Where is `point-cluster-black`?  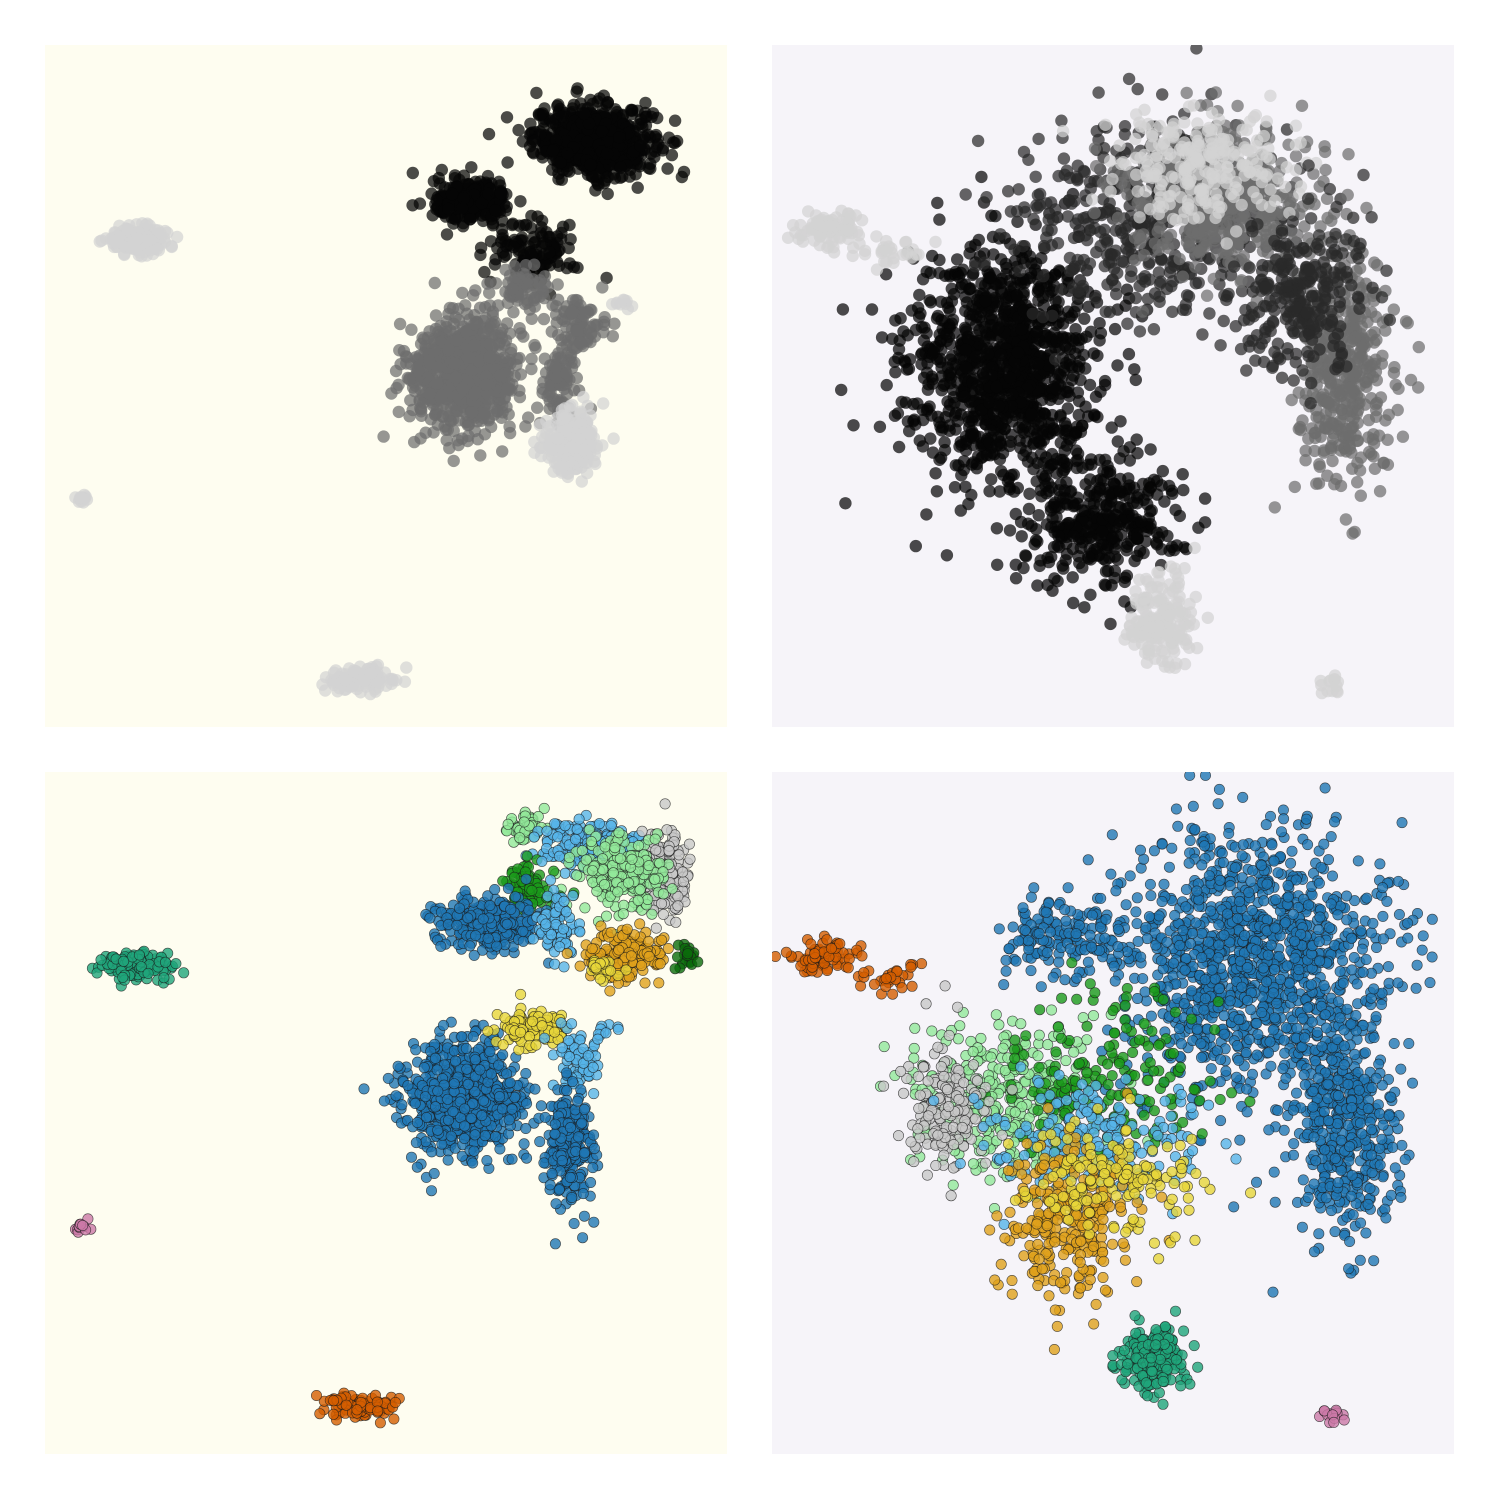 point-cluster-black is located at coordinates (466, 201).